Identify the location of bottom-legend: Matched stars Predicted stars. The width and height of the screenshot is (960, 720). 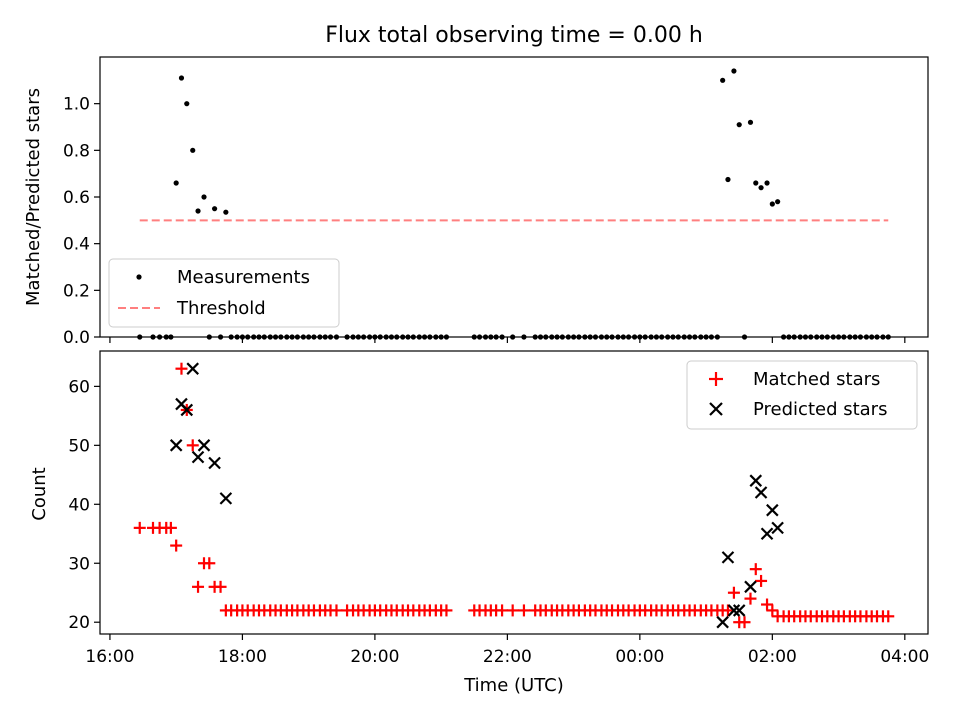
(802, 395).